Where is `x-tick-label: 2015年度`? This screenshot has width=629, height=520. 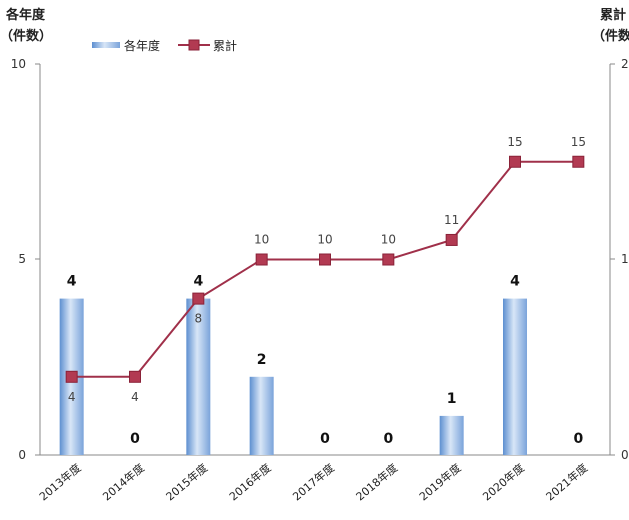 x-tick-label: 2015年度 is located at coordinates (186, 482).